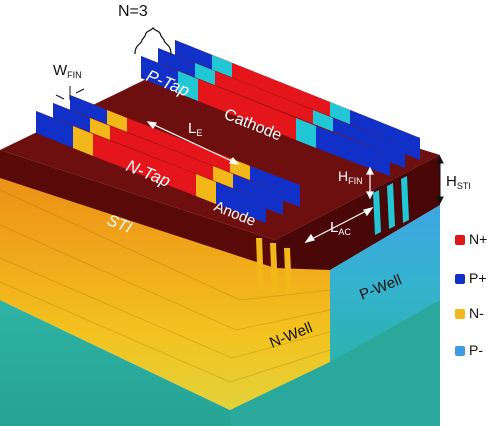 This screenshot has width=488, height=426. What do you see at coordinates (478, 278) in the screenshot?
I see `legend-label: P+` at bounding box center [478, 278].